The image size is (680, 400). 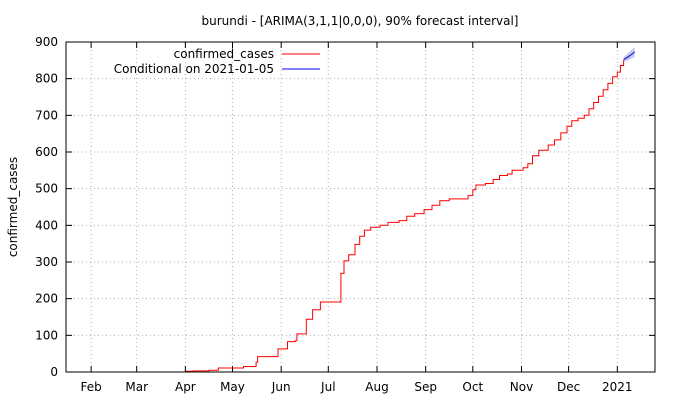 What do you see at coordinates (617, 387) in the screenshot?
I see `x-tick-label: 2021` at bounding box center [617, 387].